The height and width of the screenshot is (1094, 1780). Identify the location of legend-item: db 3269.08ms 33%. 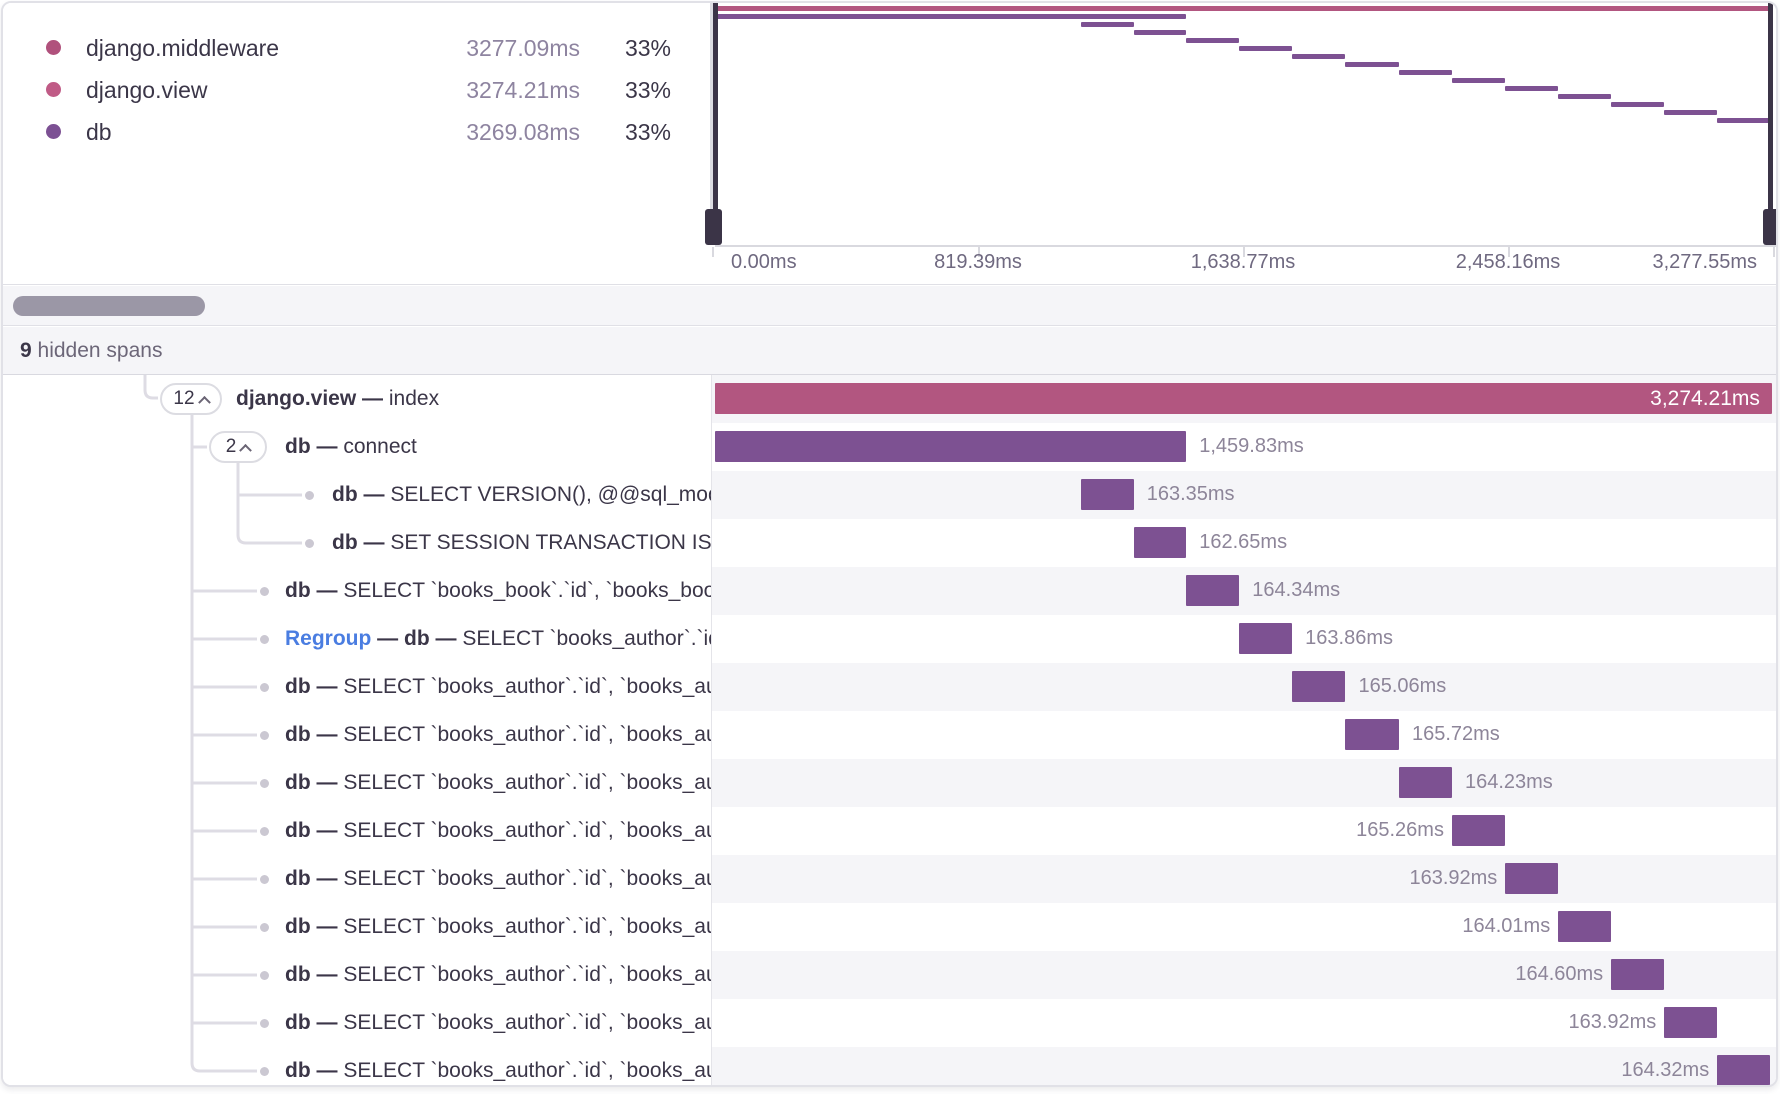
(353, 132).